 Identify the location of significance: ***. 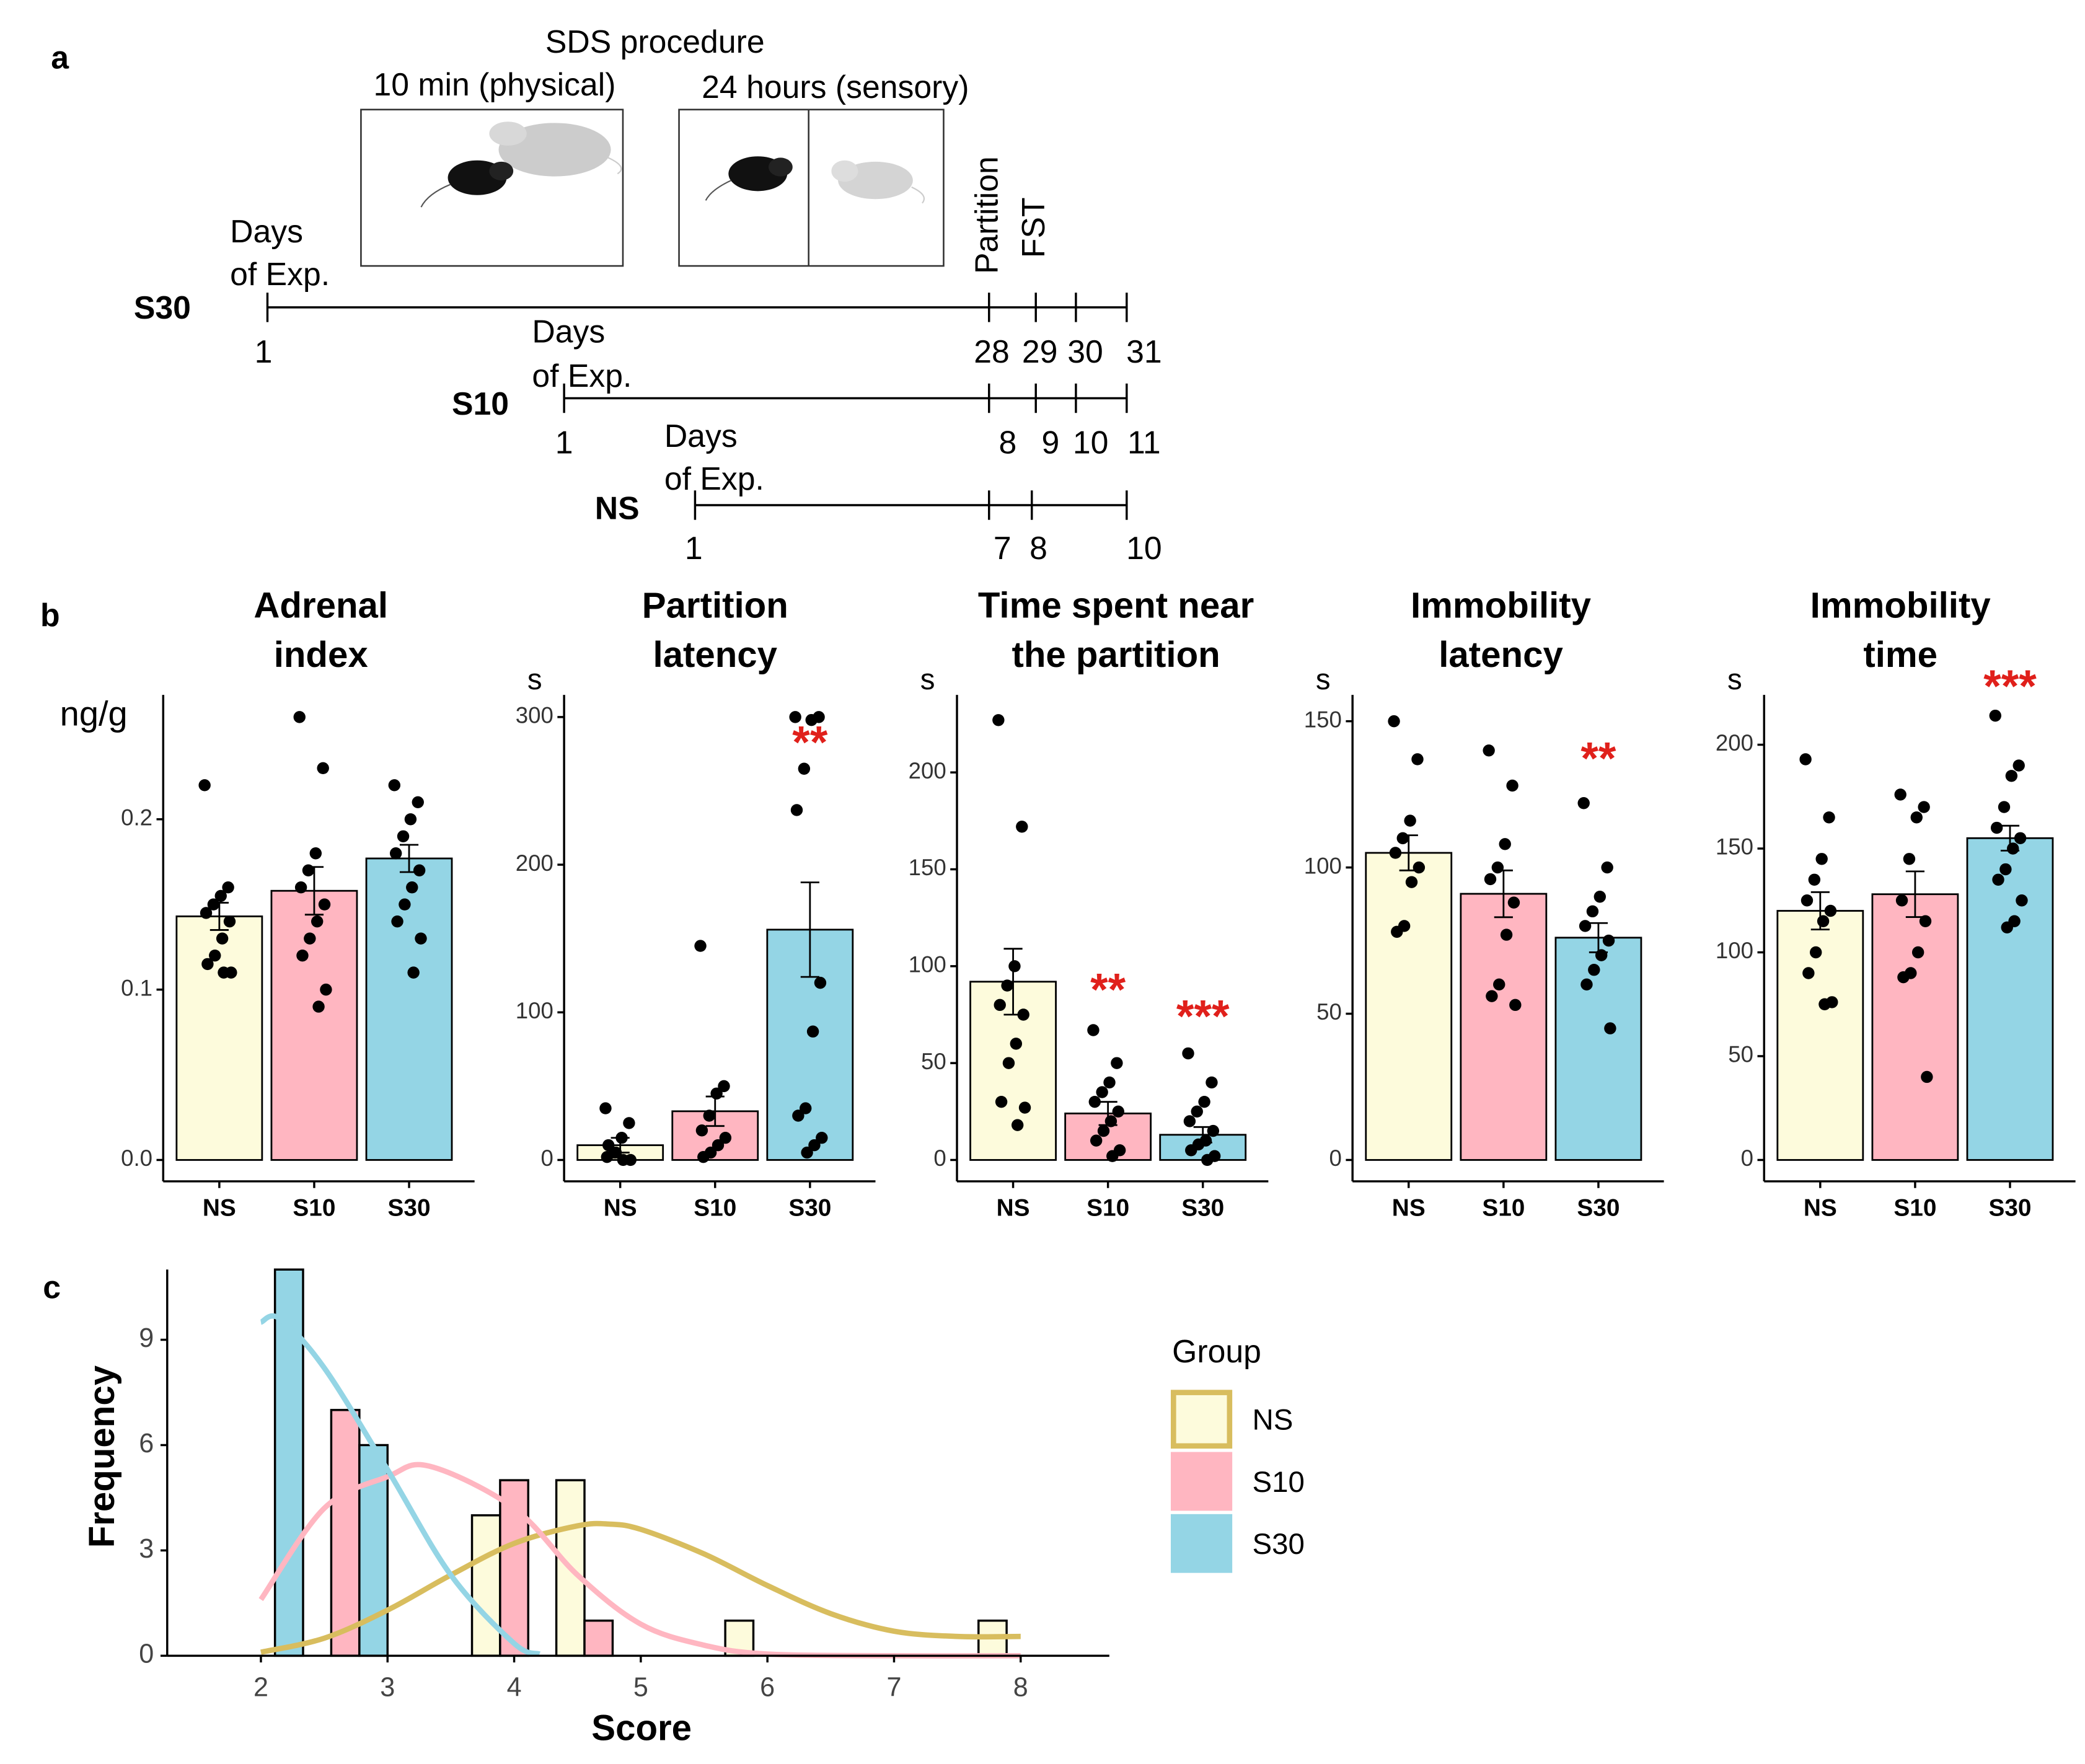
(1203, 1015).